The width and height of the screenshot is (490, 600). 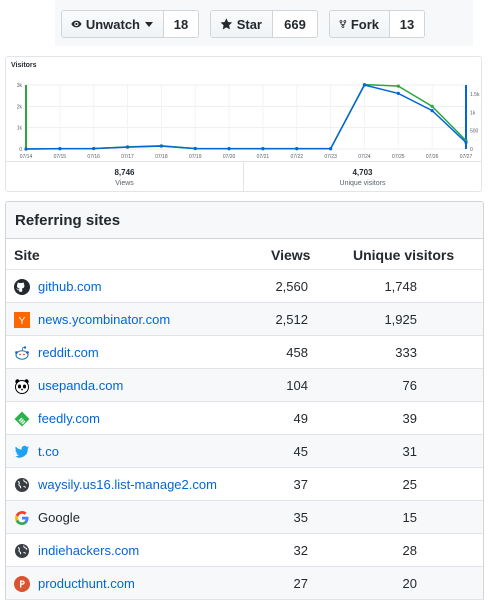 I want to click on globe-icon, so click(x=22, y=485).